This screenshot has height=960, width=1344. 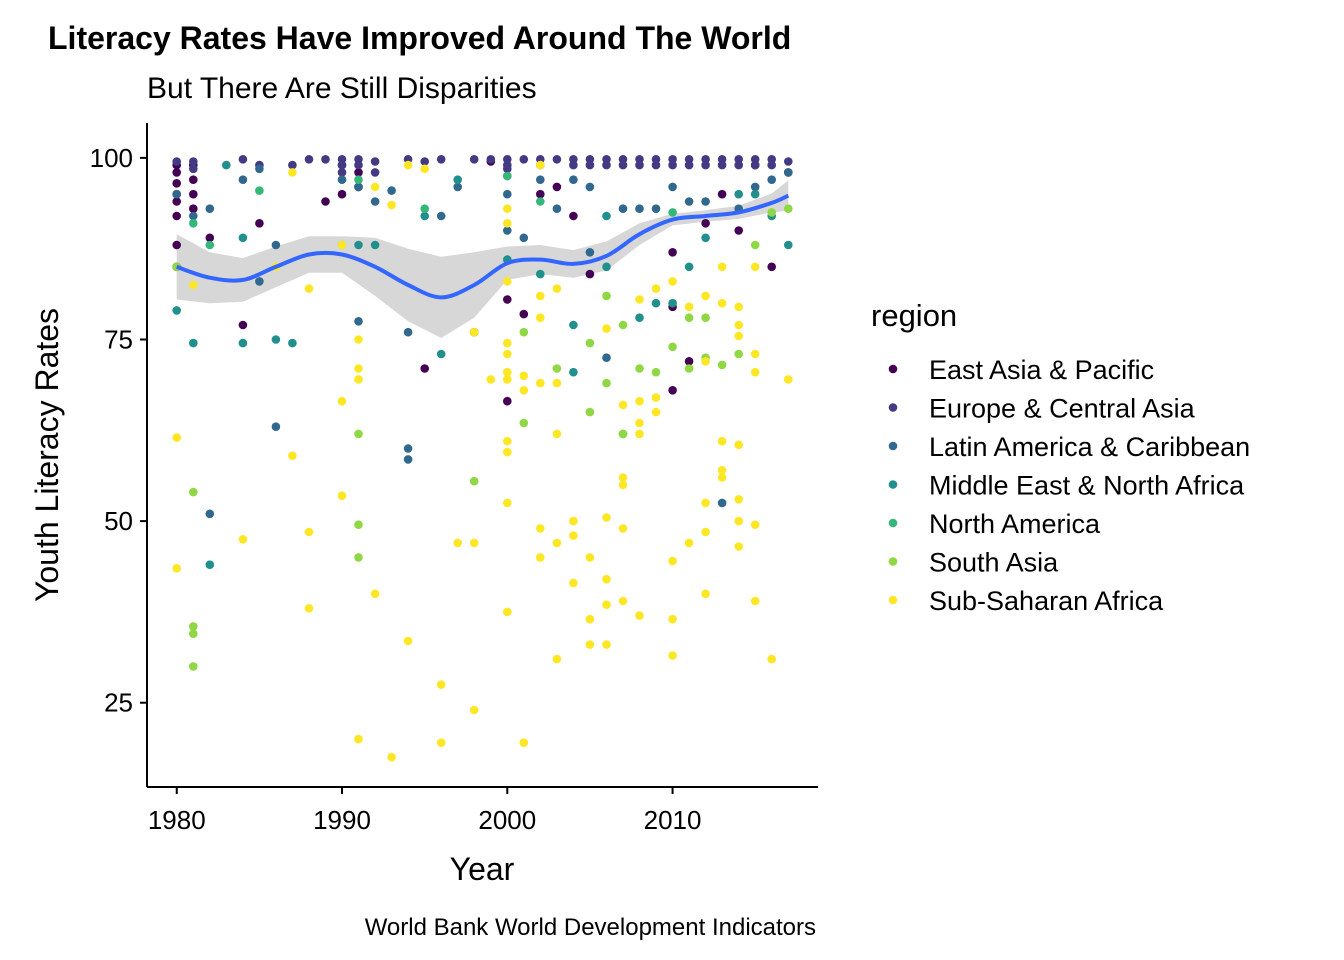 What do you see at coordinates (1062, 409) in the screenshot?
I see `legend-label: Europe & Central Asia` at bounding box center [1062, 409].